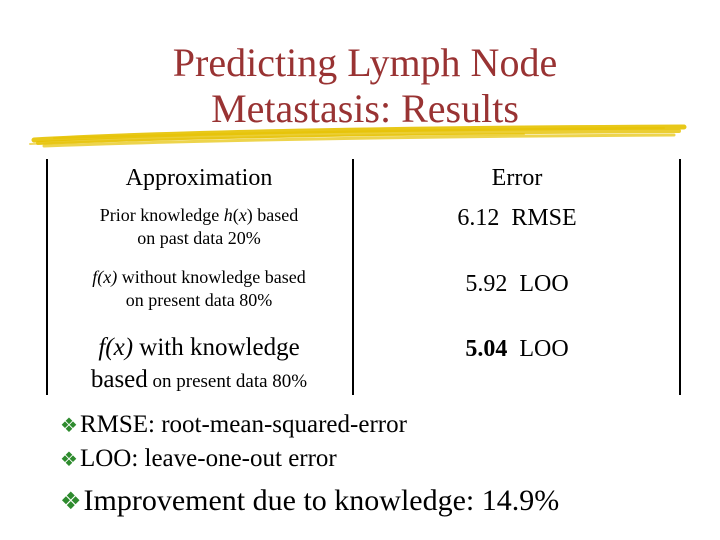 The width and height of the screenshot is (720, 540). Describe the element at coordinates (517, 349) in the screenshot. I see `table-row-with-knowledge-error: 5.04 LOO` at that location.